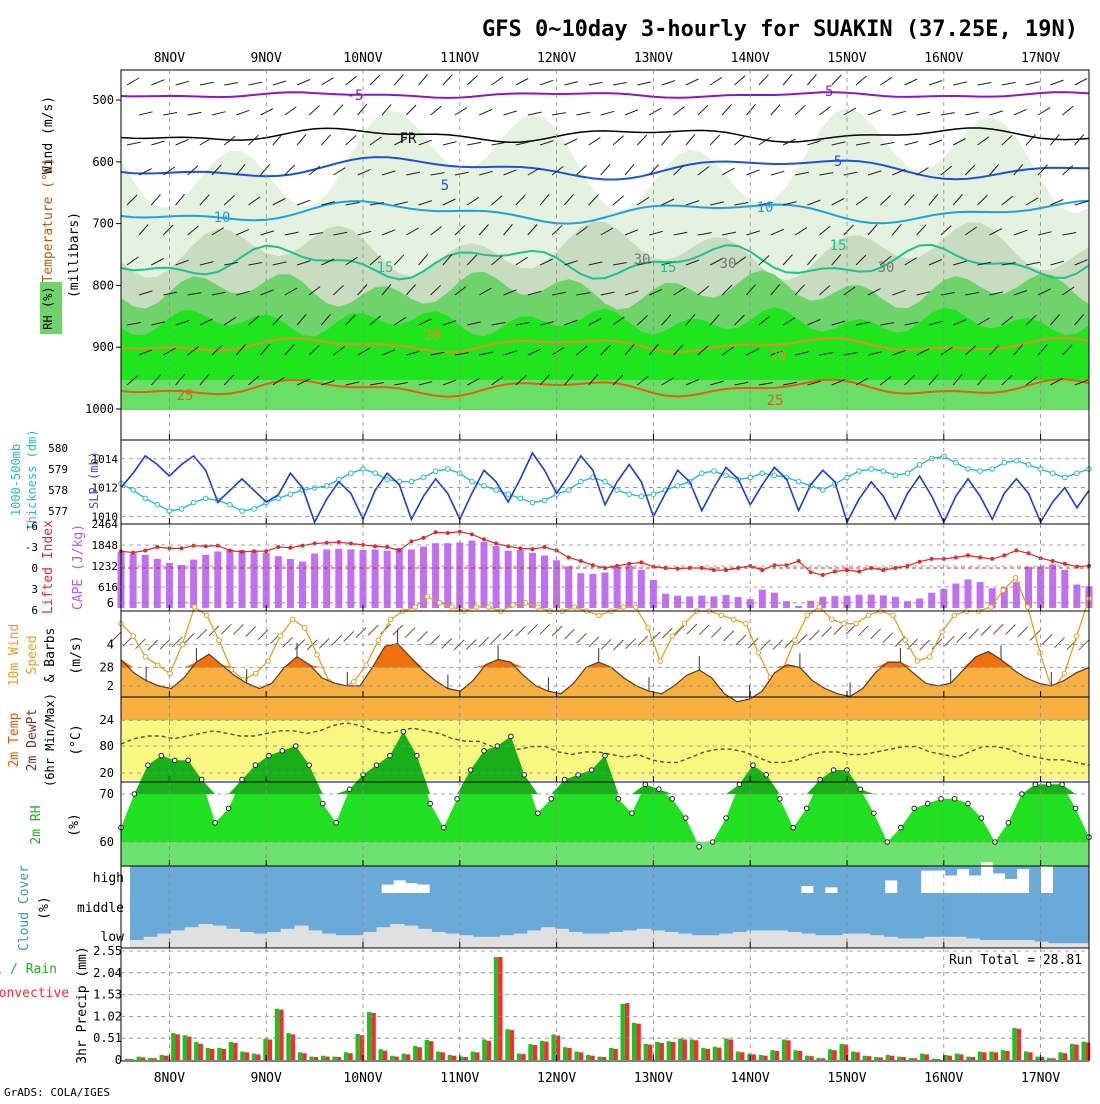  Describe the element at coordinates (927, 881) in the screenshot. I see `cloud-high-bar` at that location.